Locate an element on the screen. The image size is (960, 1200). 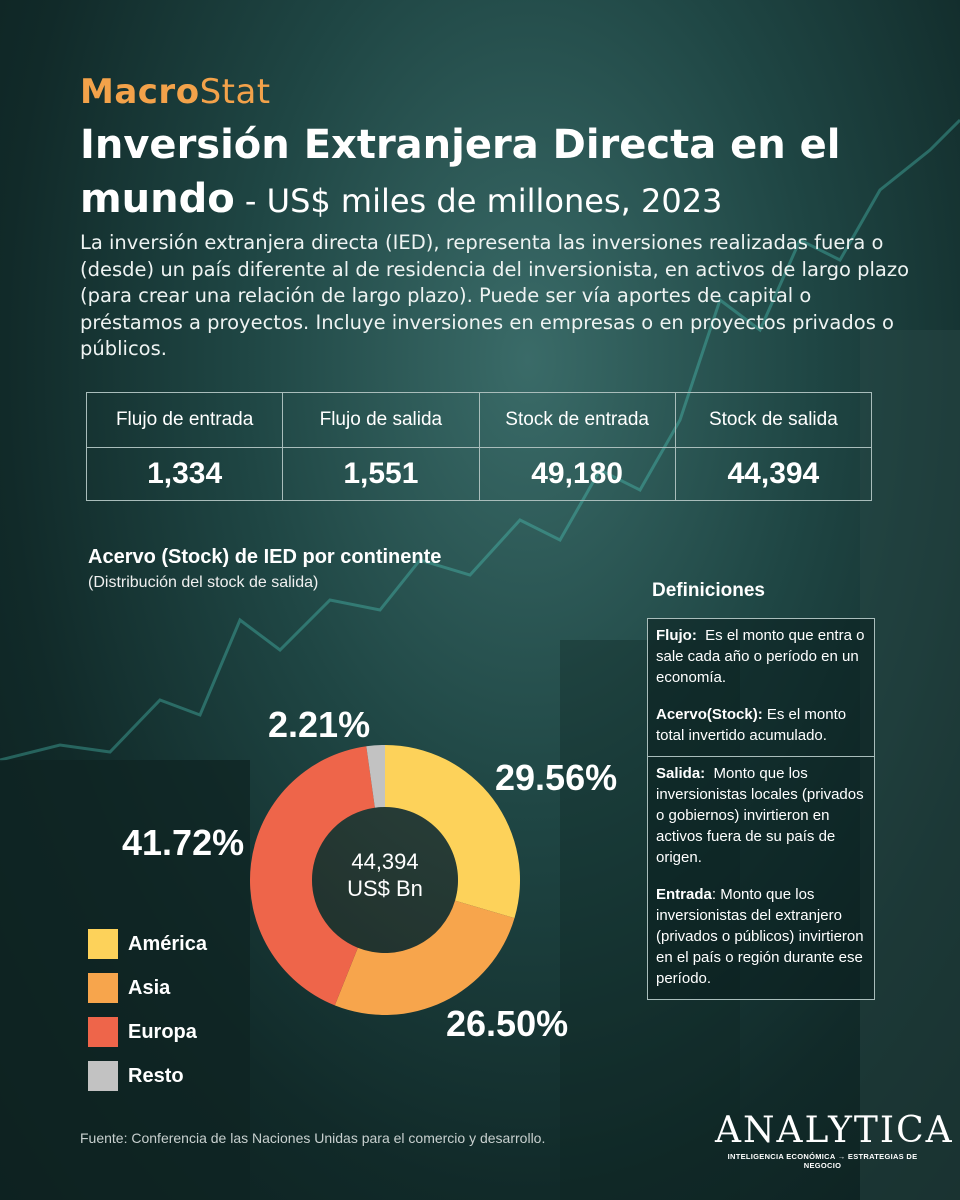
slice-label-asia: 26.50% is located at coordinates (507, 1023).